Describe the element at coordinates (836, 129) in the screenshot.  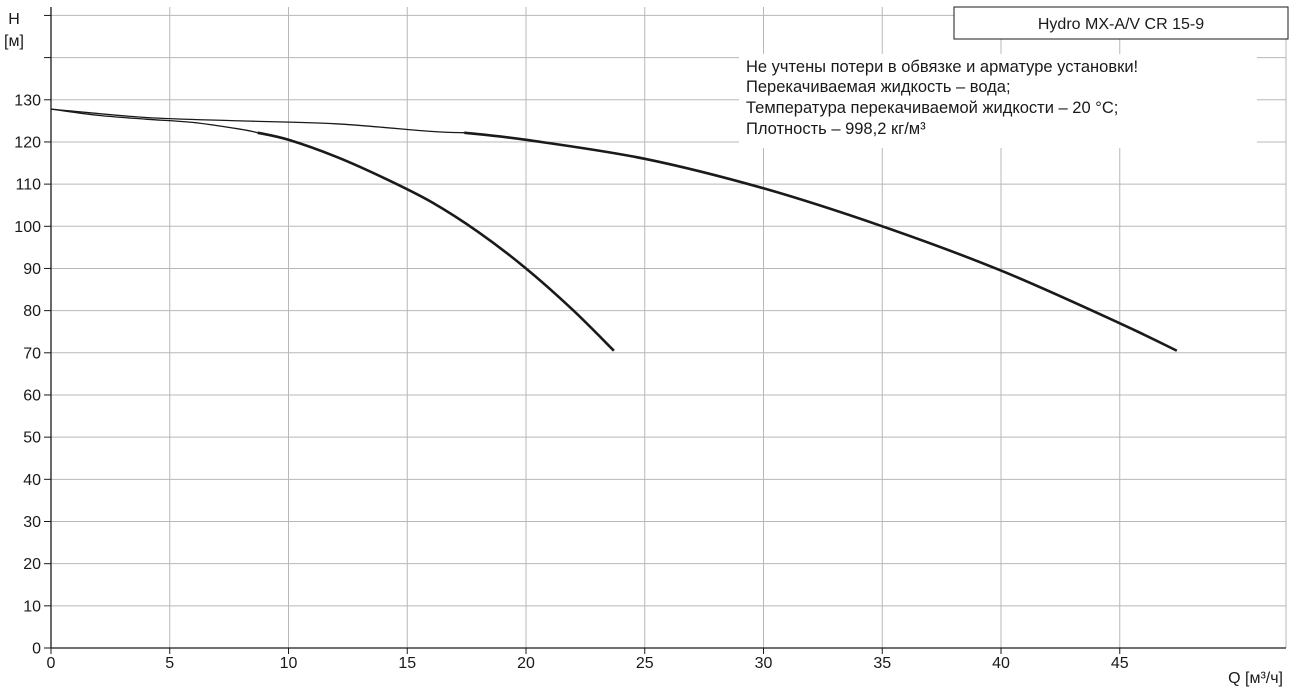
I see `note-line-4: Плотность – 998,2 кг/м³` at that location.